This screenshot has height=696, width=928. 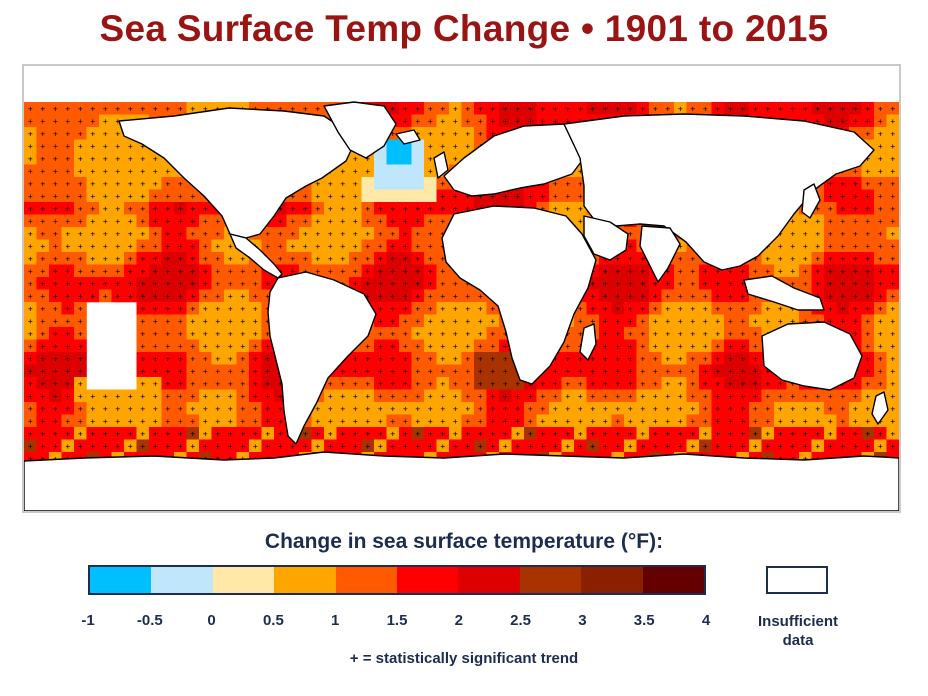 I want to click on insufficient-data-swatch, so click(x=797, y=580).